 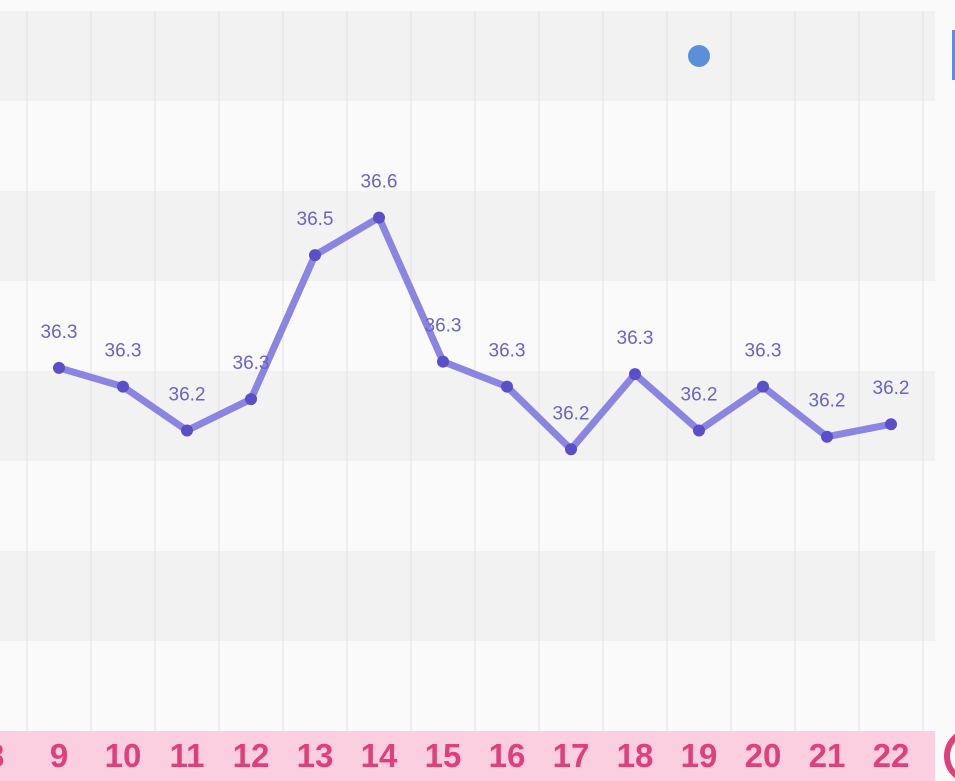 I want to click on data-label: 36.5, so click(x=315, y=219).